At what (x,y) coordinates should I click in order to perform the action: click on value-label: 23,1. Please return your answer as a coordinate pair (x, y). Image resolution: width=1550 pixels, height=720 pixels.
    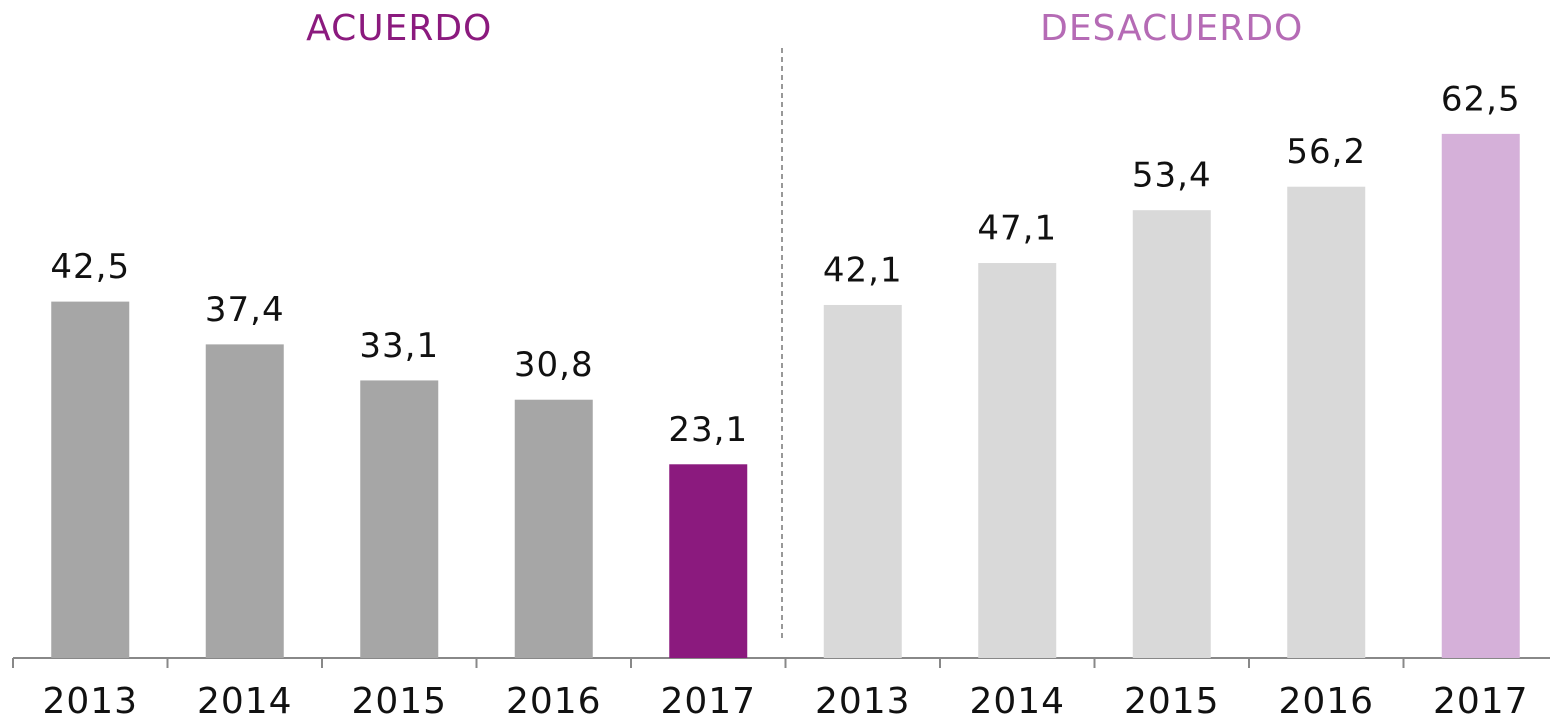
    Looking at the image, I should click on (708, 430).